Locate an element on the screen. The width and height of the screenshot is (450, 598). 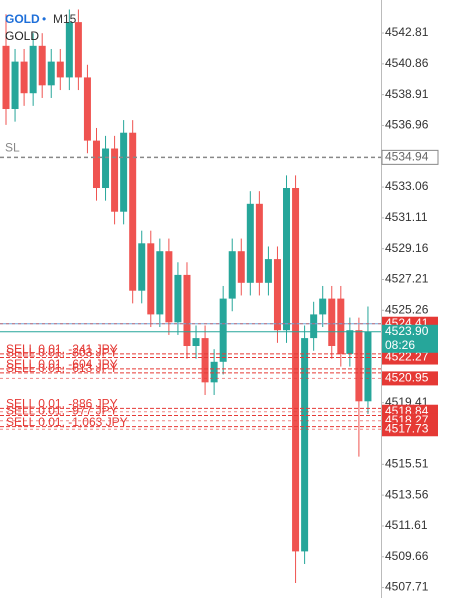
order-label: SELL 0.01, -604 JPY is located at coordinates (62, 364).